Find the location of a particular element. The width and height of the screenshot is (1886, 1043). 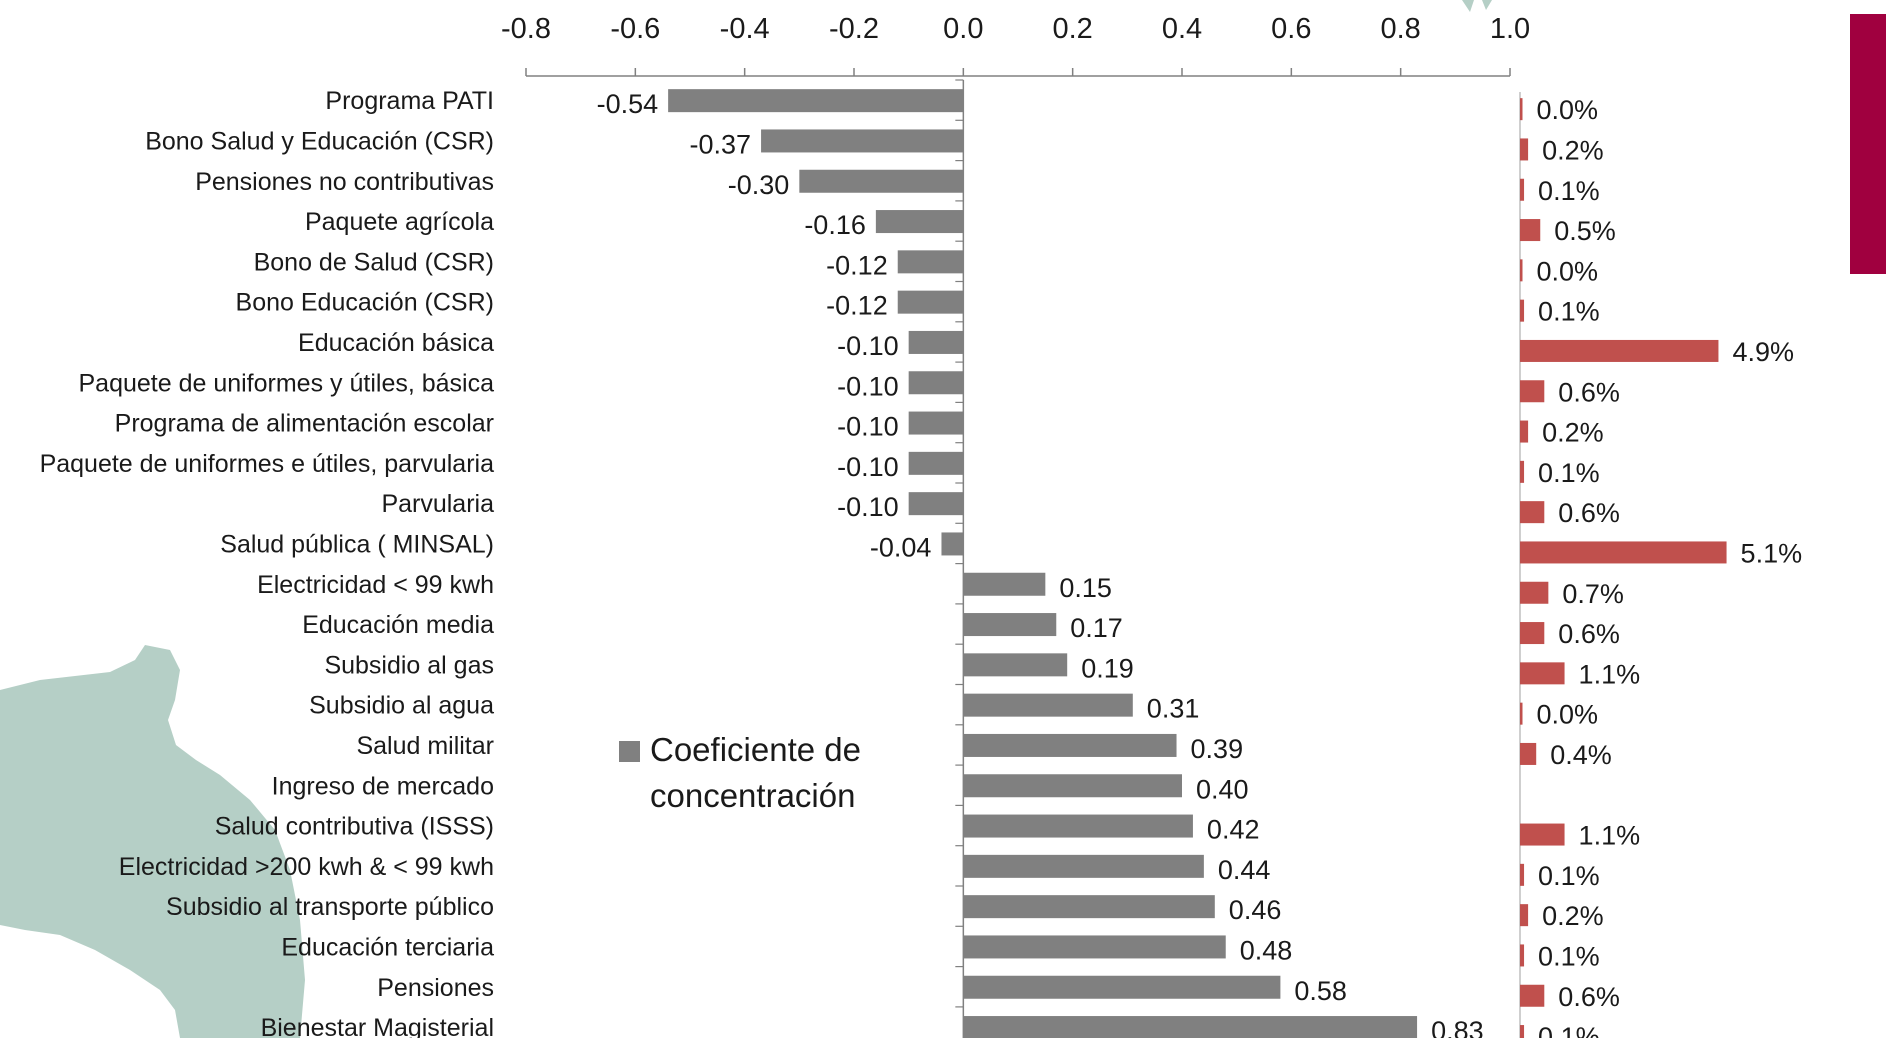

category-label: Salud contributiva (ISSS) is located at coordinates (354, 827).